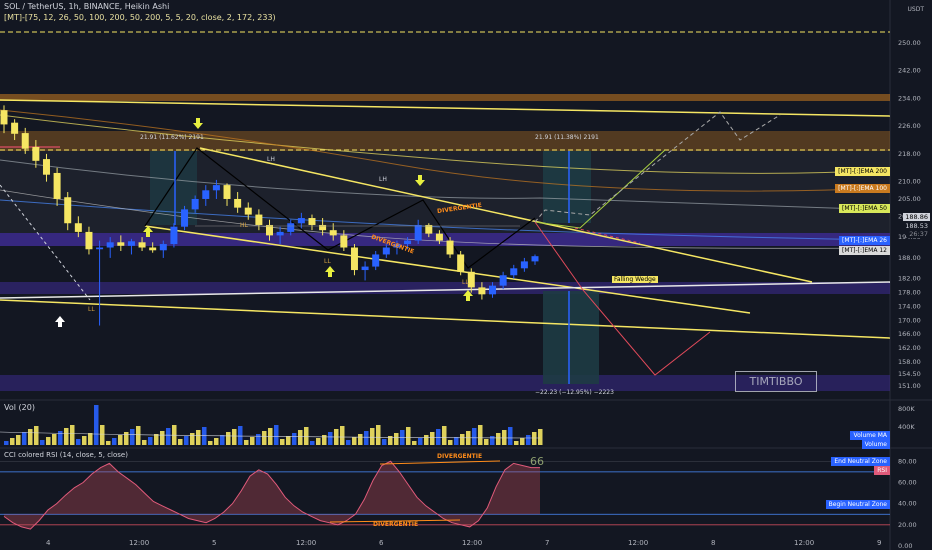  What do you see at coordinates (909, 362) in the screenshot?
I see `price-tick-label: 158.00` at bounding box center [909, 362].